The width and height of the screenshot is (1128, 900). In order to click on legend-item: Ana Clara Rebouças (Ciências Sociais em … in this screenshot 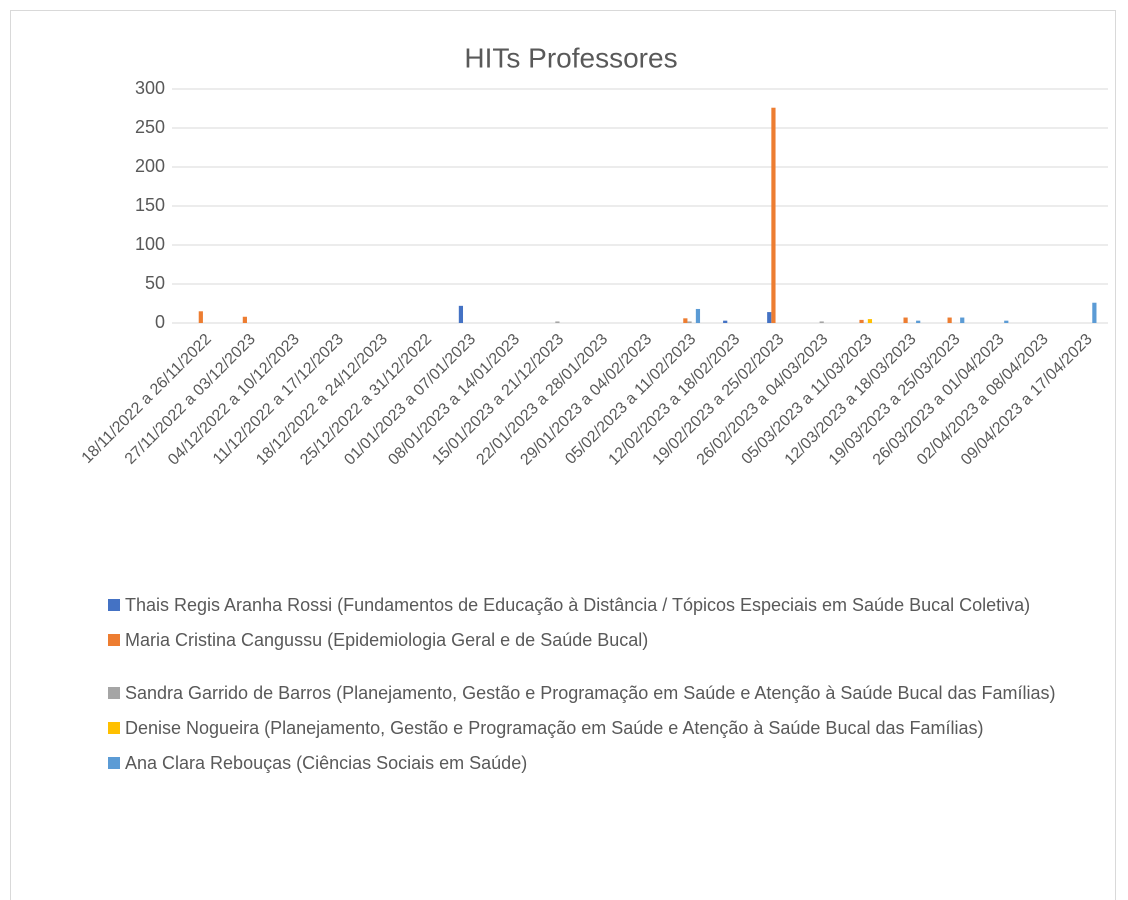, I will do `click(596, 763)`.